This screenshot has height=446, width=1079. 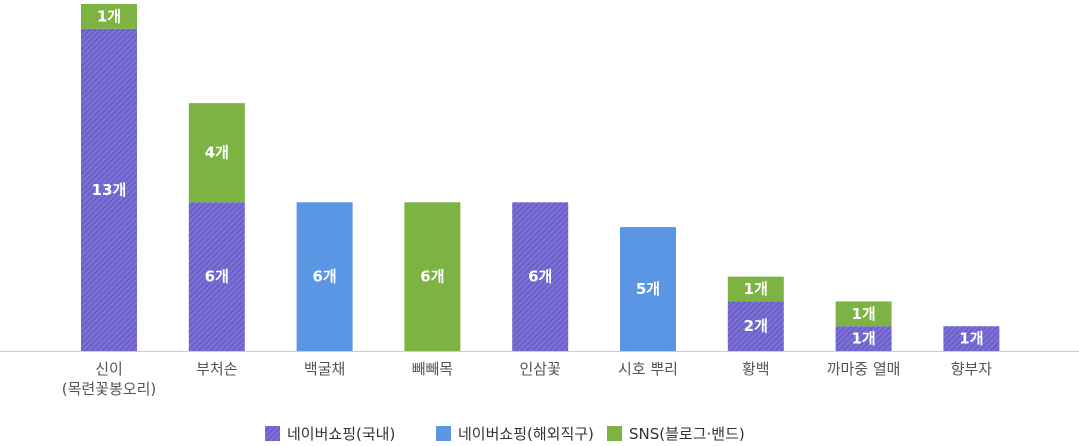 What do you see at coordinates (648, 369) in the screenshot?
I see `category-label-6: 시호 뿌리` at bounding box center [648, 369].